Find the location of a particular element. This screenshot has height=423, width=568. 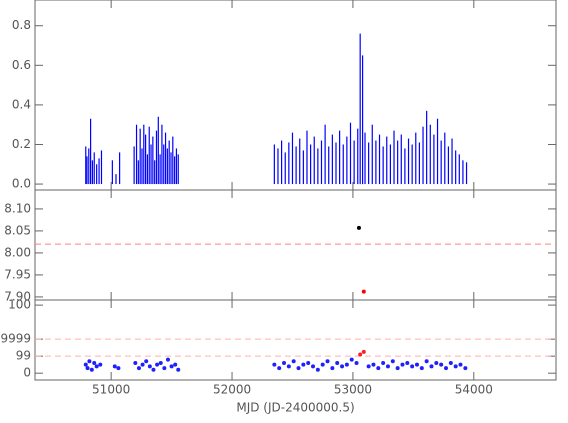

y-tick-label: 0.8 is located at coordinates (21, 25).